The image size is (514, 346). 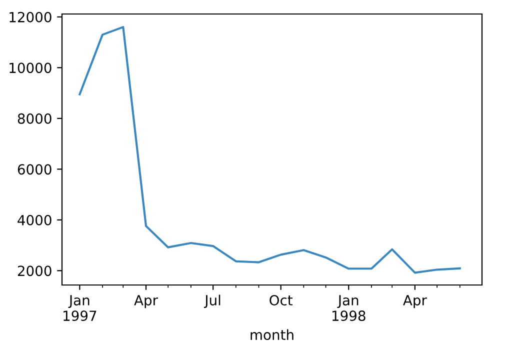 I want to click on x-tick-label: Jan 1997, so click(x=80, y=308).